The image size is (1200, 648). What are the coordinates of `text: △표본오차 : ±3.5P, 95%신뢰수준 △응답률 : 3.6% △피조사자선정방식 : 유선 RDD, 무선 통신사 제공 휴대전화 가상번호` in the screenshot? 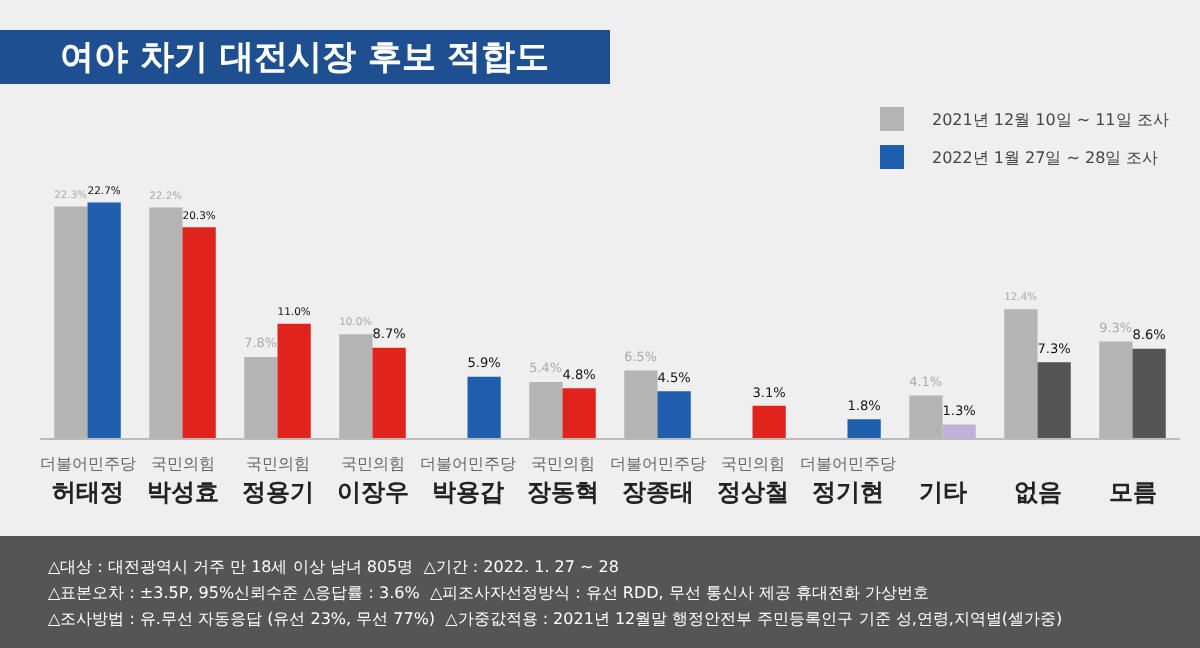 It's located at (489, 593).